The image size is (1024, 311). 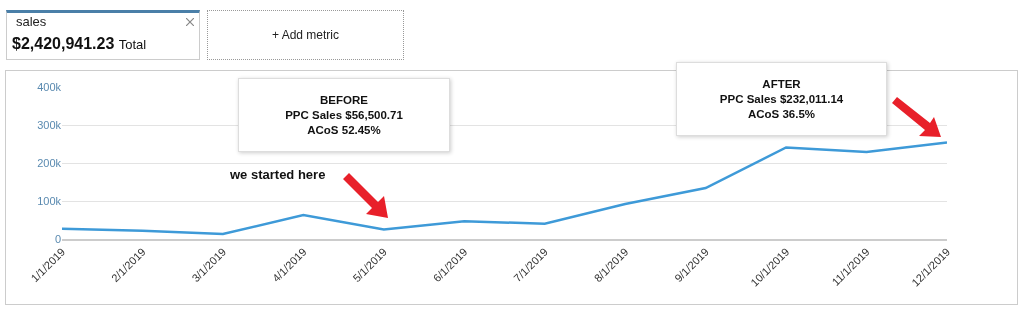 What do you see at coordinates (344, 115) in the screenshot?
I see `text-box: BEFORE PPC Sales $56,500.71 ACoS 52.45%` at bounding box center [344, 115].